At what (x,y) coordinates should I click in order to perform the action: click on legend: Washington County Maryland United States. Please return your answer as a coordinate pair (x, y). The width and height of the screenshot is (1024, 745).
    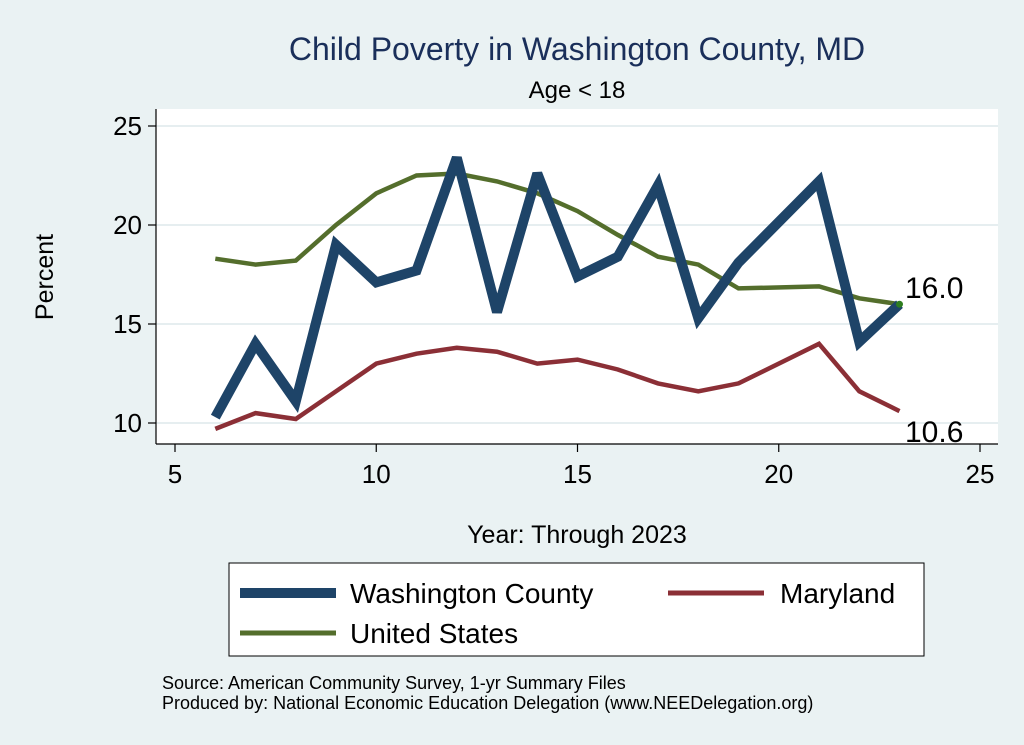
    Looking at the image, I should click on (576, 609).